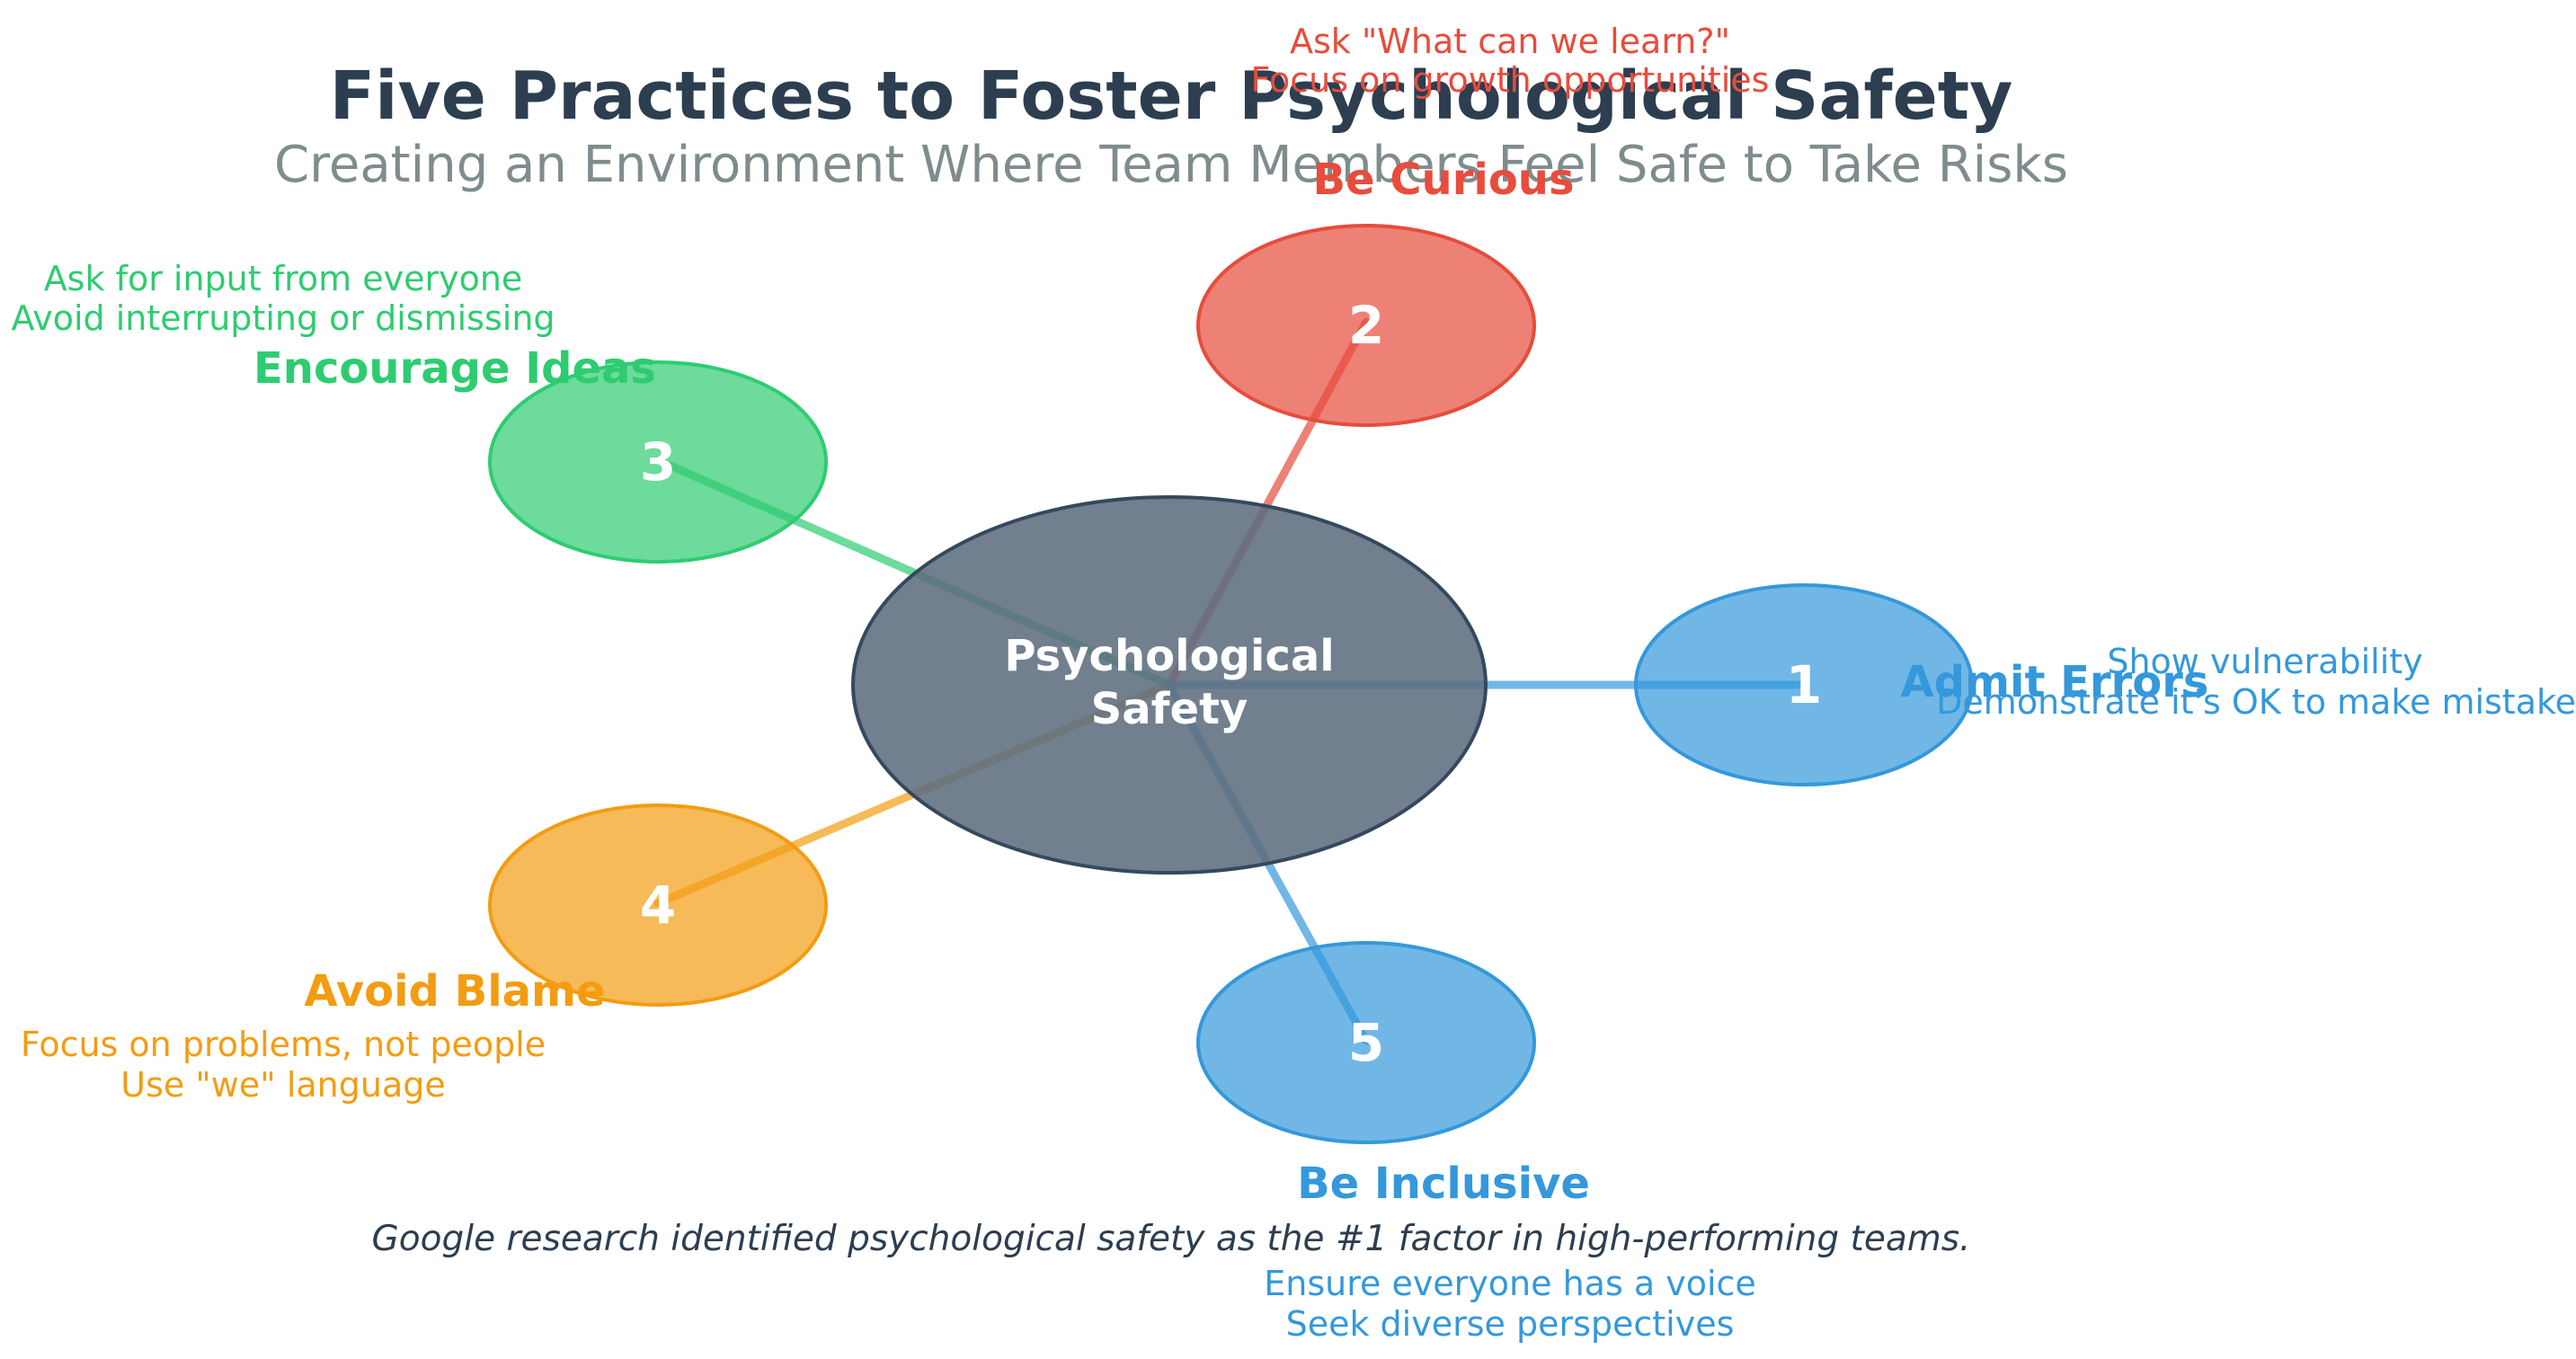 The height and width of the screenshot is (1359, 2576). Describe the element at coordinates (2264, 661) in the screenshot. I see `practice-detail-1a: Show vulnerability` at that location.